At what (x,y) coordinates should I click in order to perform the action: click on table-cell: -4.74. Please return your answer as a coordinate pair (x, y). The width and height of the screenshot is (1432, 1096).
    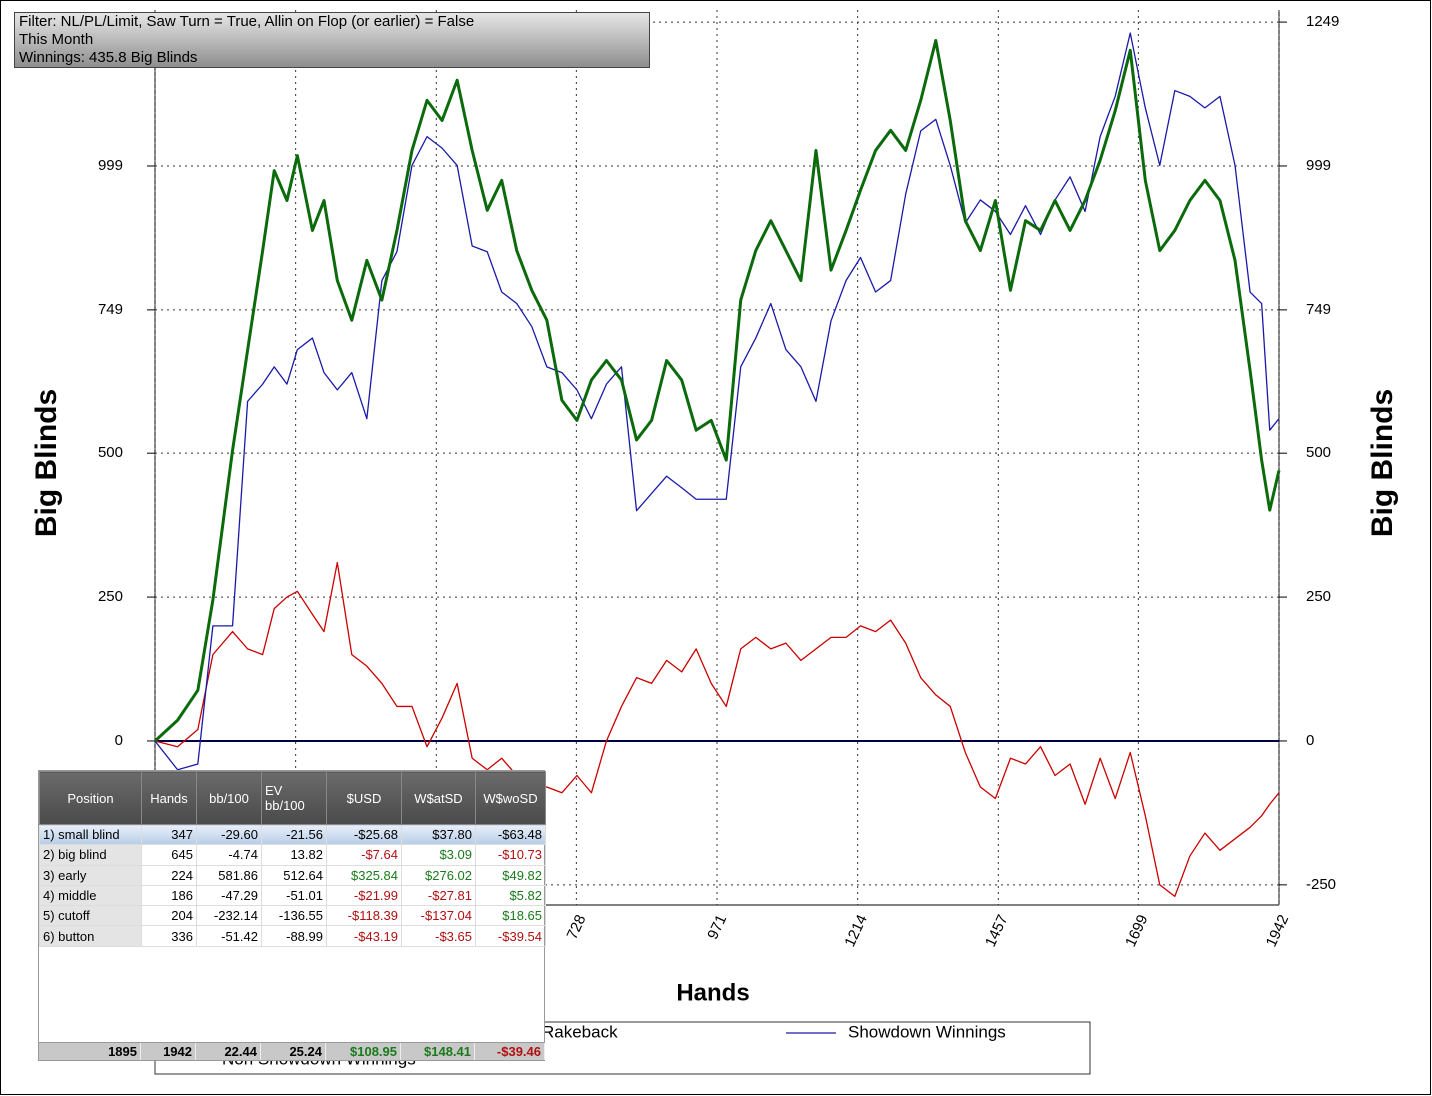
    Looking at the image, I should click on (229, 855).